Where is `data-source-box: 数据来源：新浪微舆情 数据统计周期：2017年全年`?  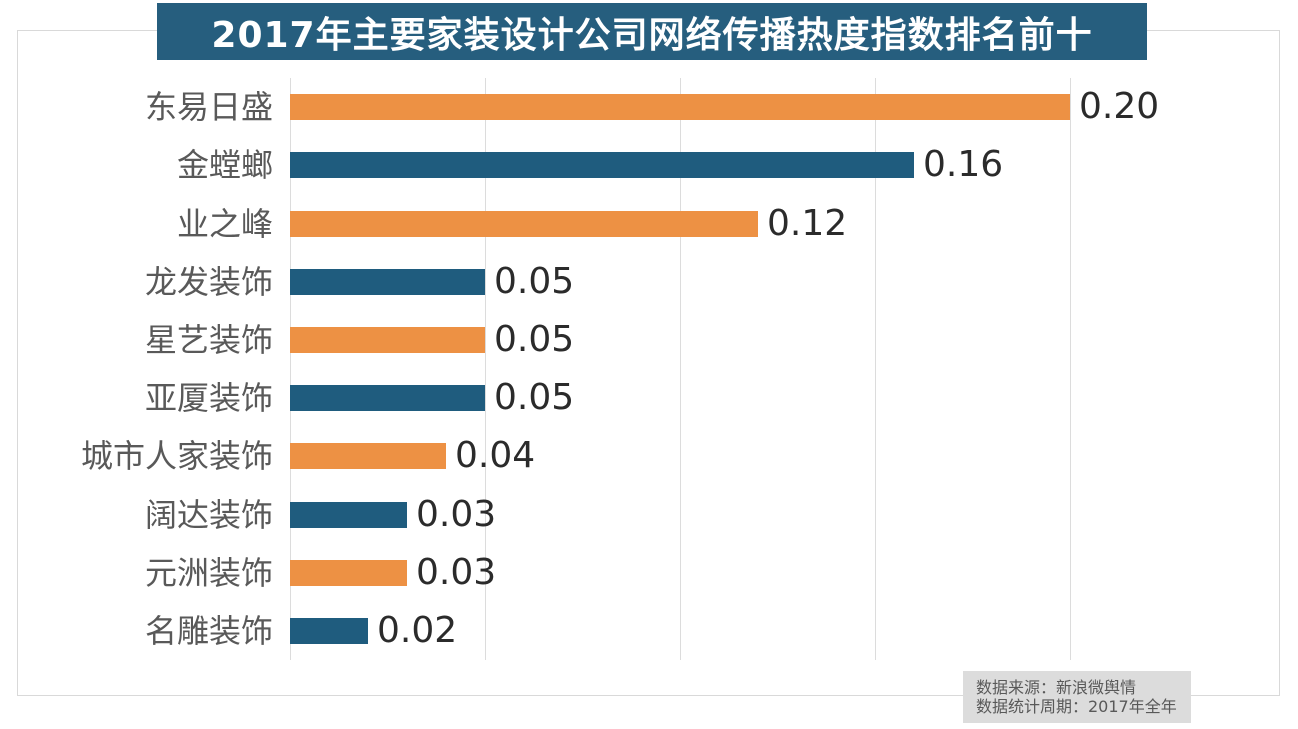 data-source-box: 数据来源：新浪微舆情 数据统计周期：2017年全年 is located at coordinates (1077, 697).